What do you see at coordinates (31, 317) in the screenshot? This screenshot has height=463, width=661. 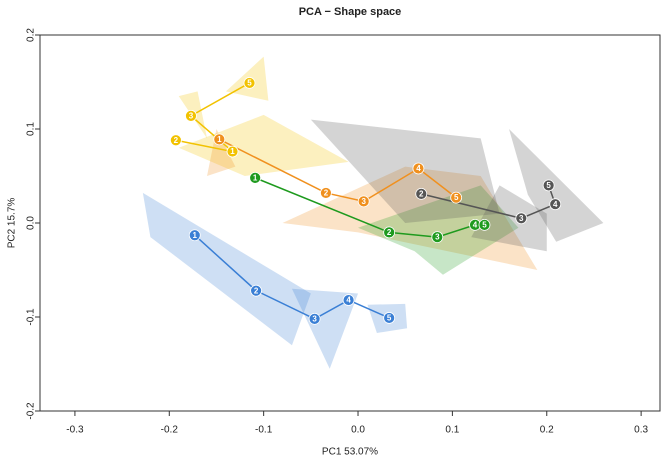 I see `y-tick-label: -0.1` at bounding box center [31, 317].